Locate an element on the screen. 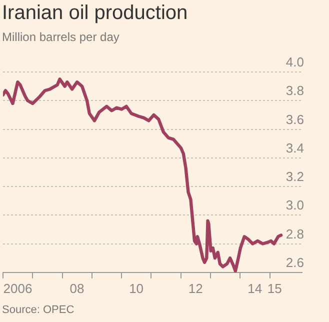 The image size is (329, 322). y-tick-label: 3.4 is located at coordinates (295, 148).